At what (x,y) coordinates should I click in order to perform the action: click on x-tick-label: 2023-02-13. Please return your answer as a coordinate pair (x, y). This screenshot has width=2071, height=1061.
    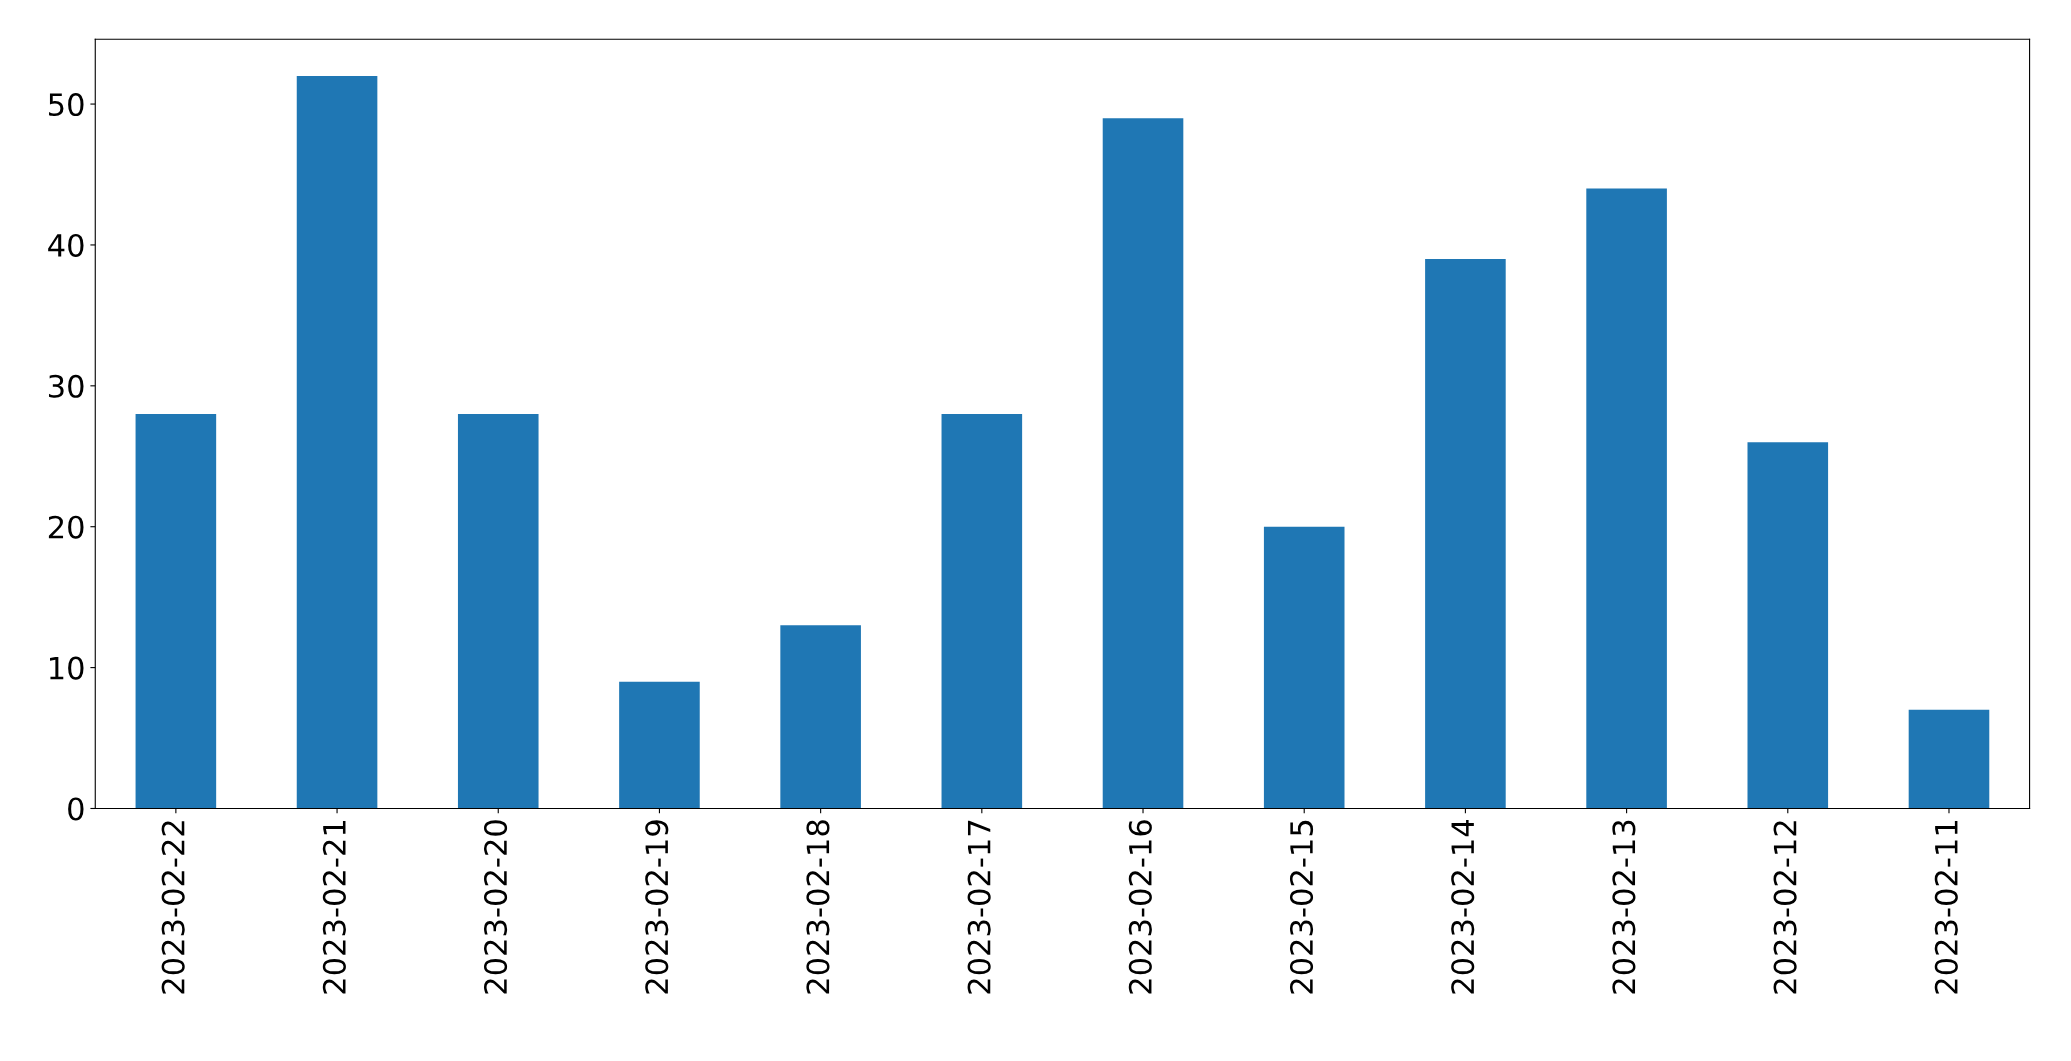
    Looking at the image, I should click on (1624, 907).